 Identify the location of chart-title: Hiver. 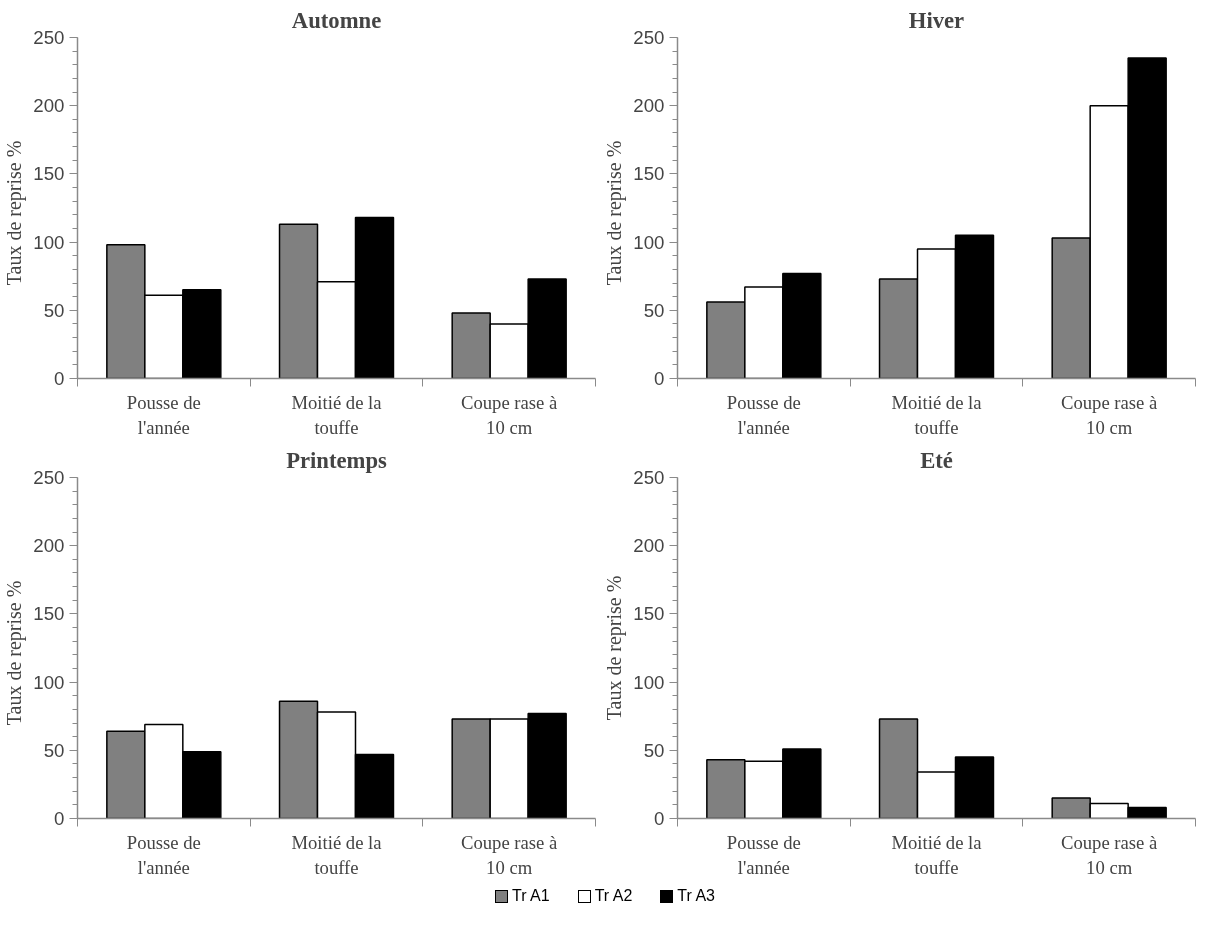
(936, 20).